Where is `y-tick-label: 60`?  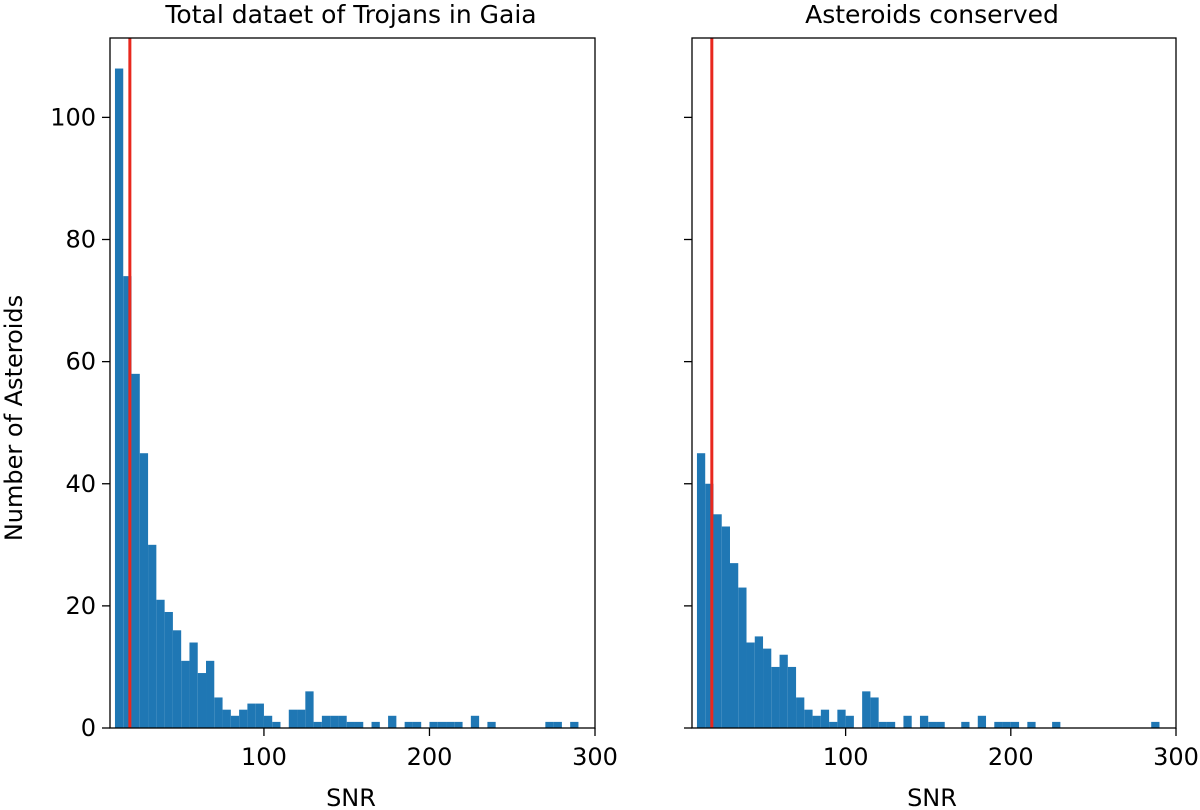 y-tick-label: 60 is located at coordinates (80, 362).